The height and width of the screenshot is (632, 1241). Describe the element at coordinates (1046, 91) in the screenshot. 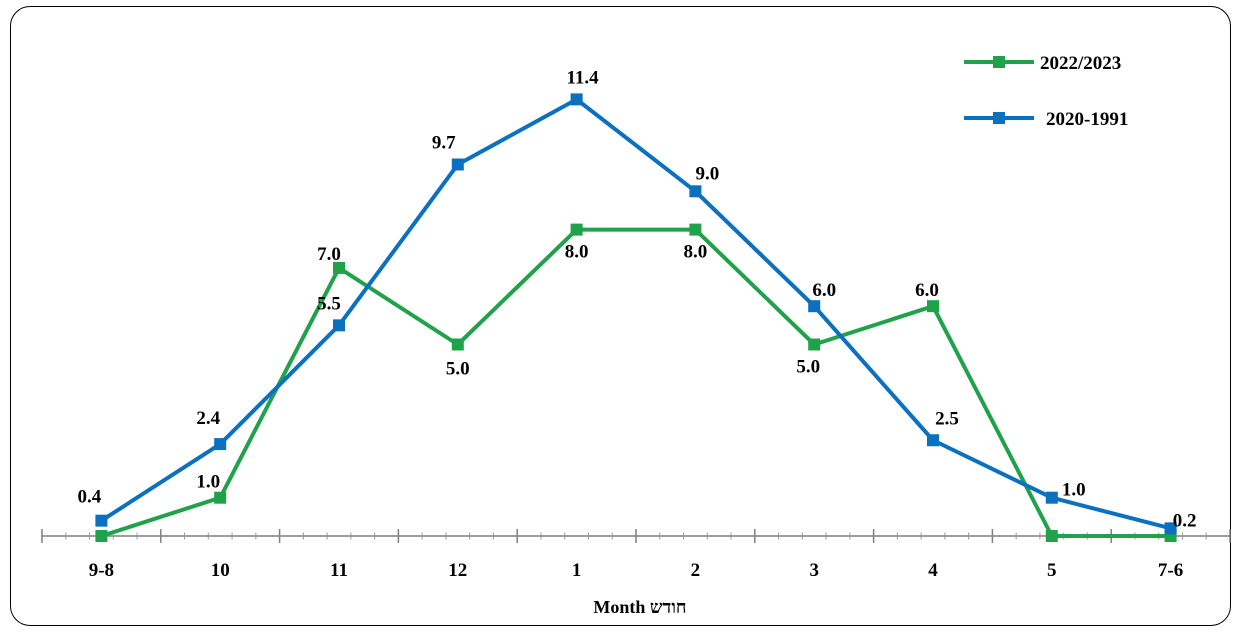

I see `legend: 2022/2023 2020-1991` at that location.